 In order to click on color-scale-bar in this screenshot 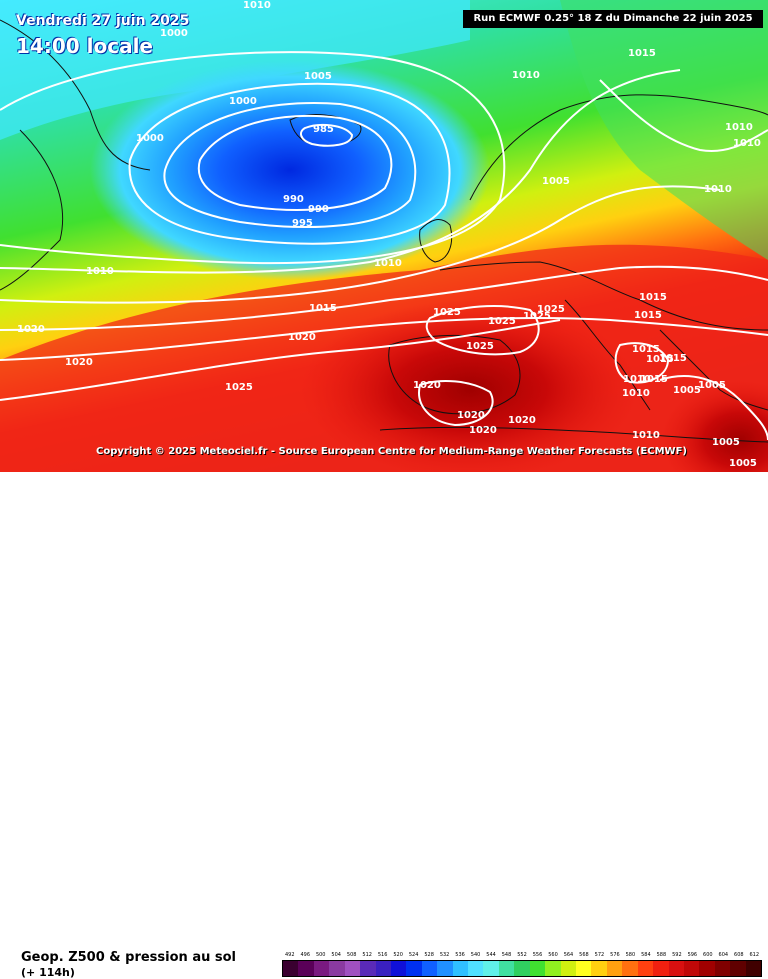, I will do `click(522, 968)`.